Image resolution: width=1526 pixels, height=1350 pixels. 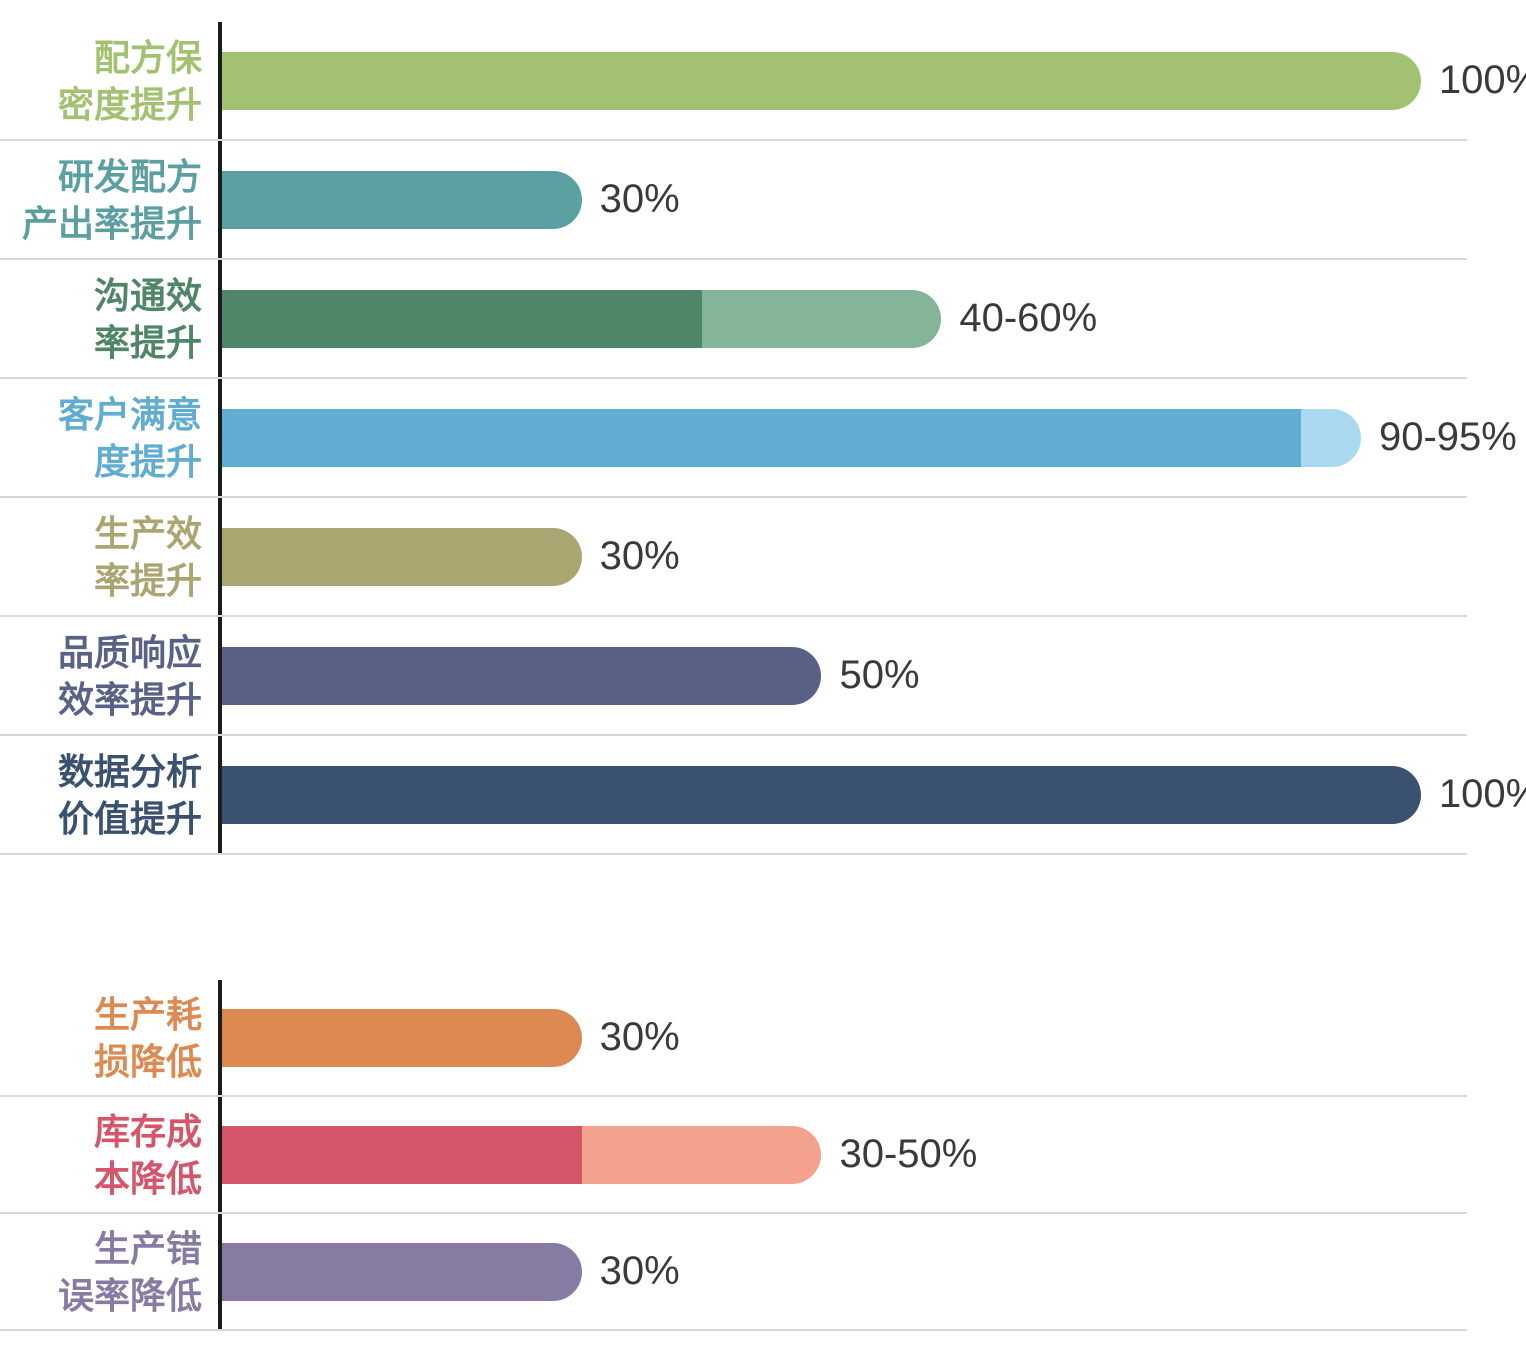 I want to click on chart-row: 生产错 误率降低 30%, so click(x=733, y=1272).